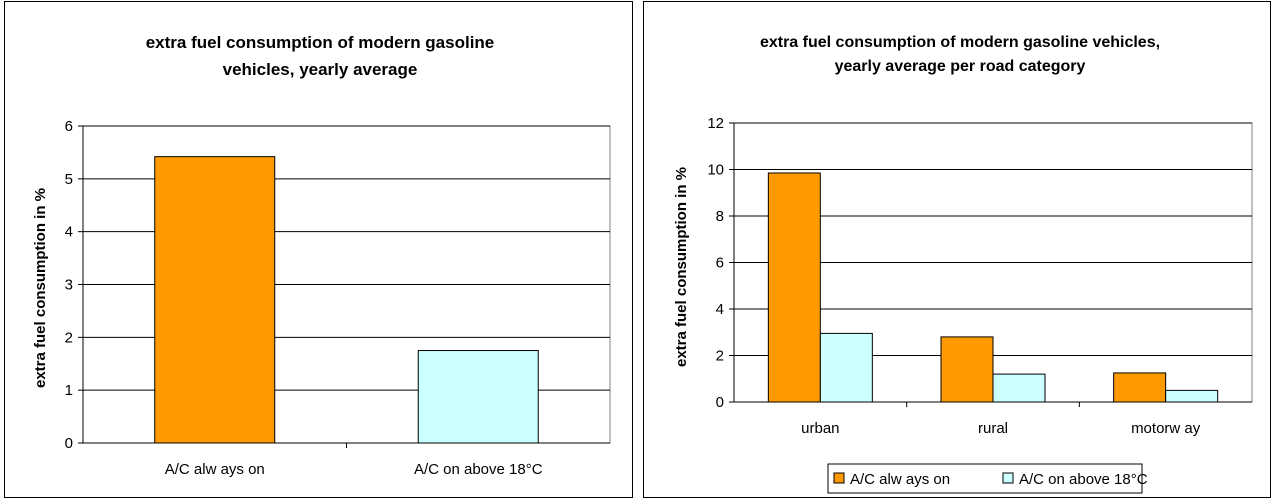 This screenshot has width=1275, height=499. What do you see at coordinates (720, 216) in the screenshot?
I see `chart-right-y-tick-label: 8` at bounding box center [720, 216].